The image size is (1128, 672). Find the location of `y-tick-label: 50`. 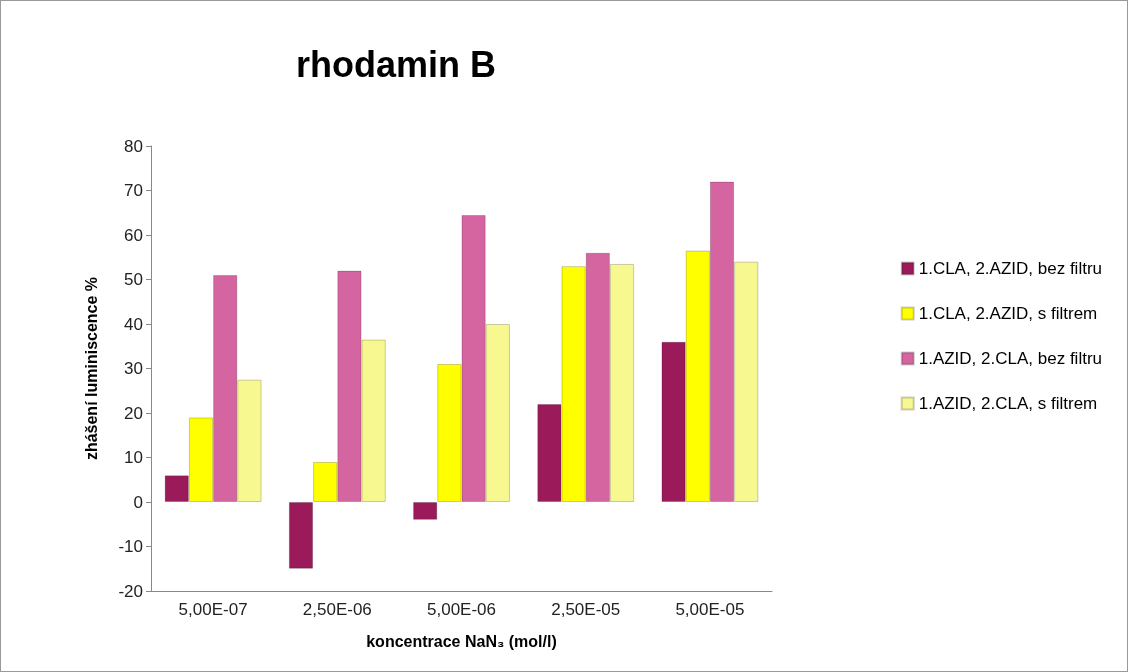

y-tick-label: 50 is located at coordinates (133, 279).